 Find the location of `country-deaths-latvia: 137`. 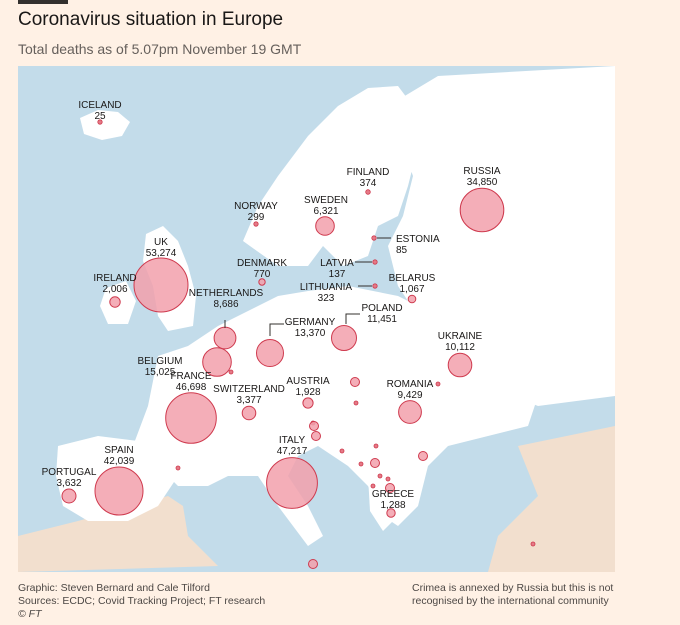

country-deaths-latvia: 137 is located at coordinates (337, 274).